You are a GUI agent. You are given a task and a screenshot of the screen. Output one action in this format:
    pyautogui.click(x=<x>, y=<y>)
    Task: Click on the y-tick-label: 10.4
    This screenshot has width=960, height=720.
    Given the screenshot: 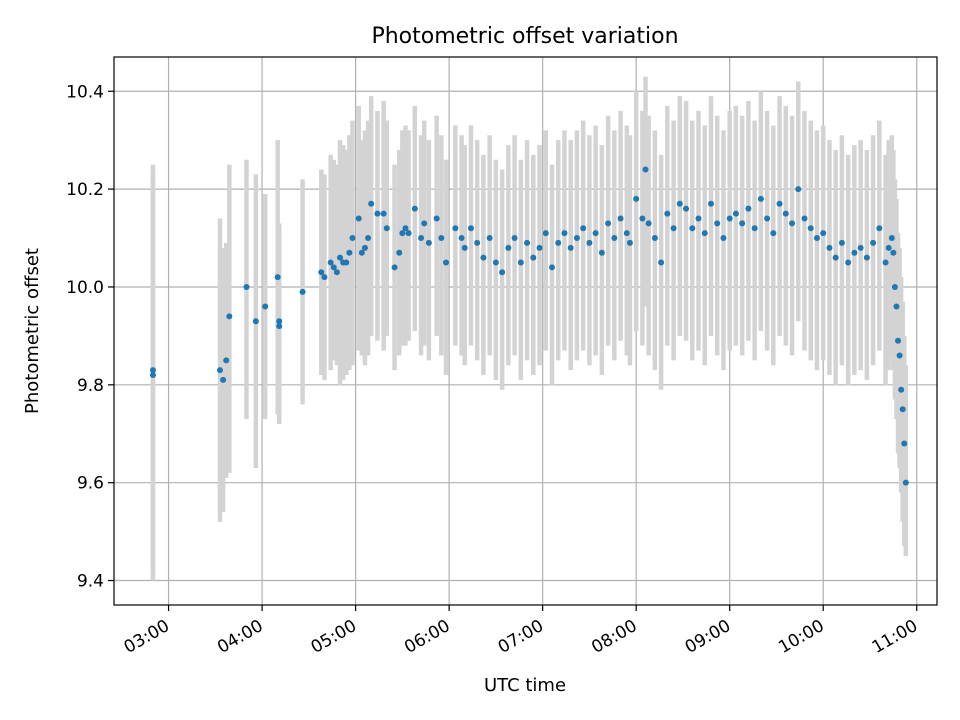 What is the action you would take?
    pyautogui.click(x=85, y=92)
    